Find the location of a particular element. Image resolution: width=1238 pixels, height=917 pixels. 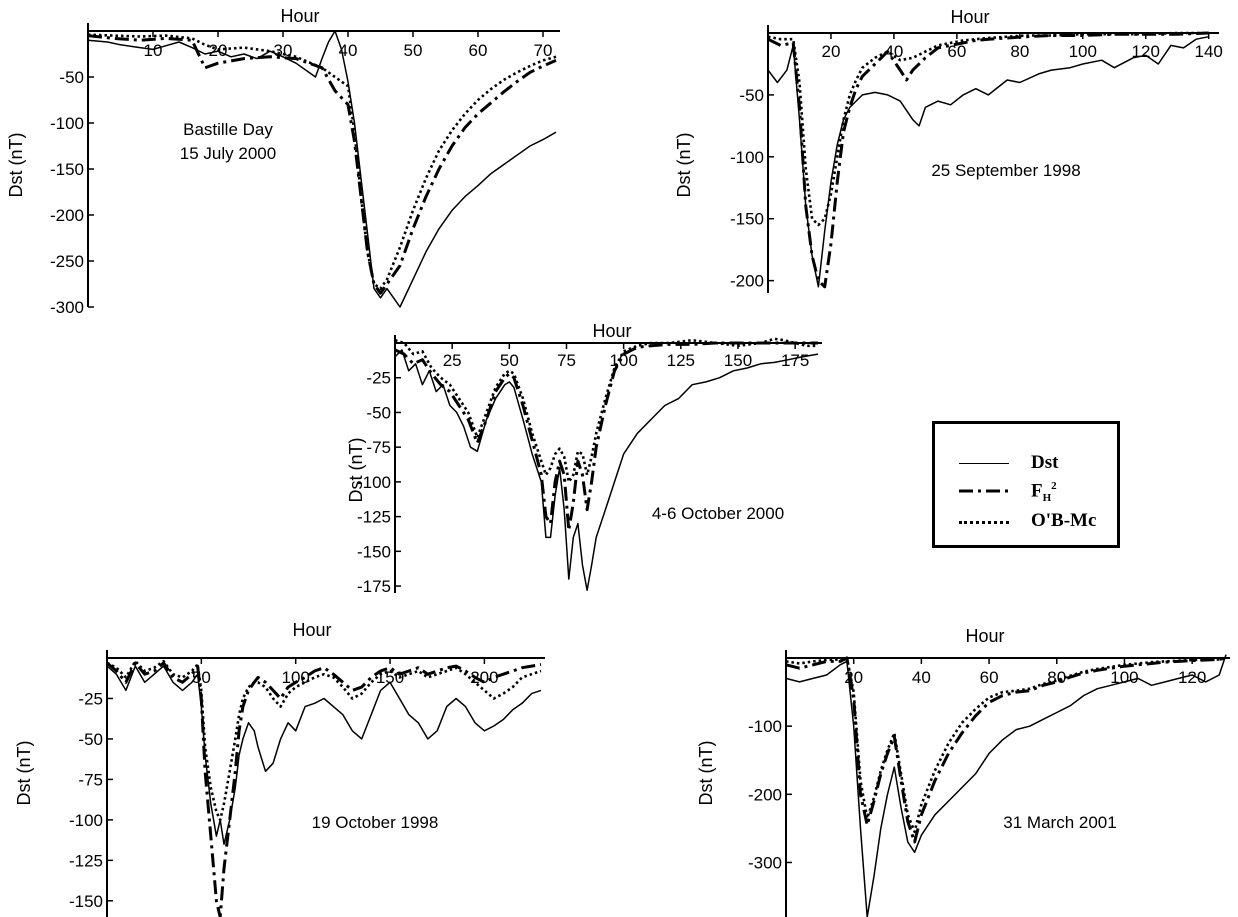

x-tick-label: 175 is located at coordinates (795, 360).